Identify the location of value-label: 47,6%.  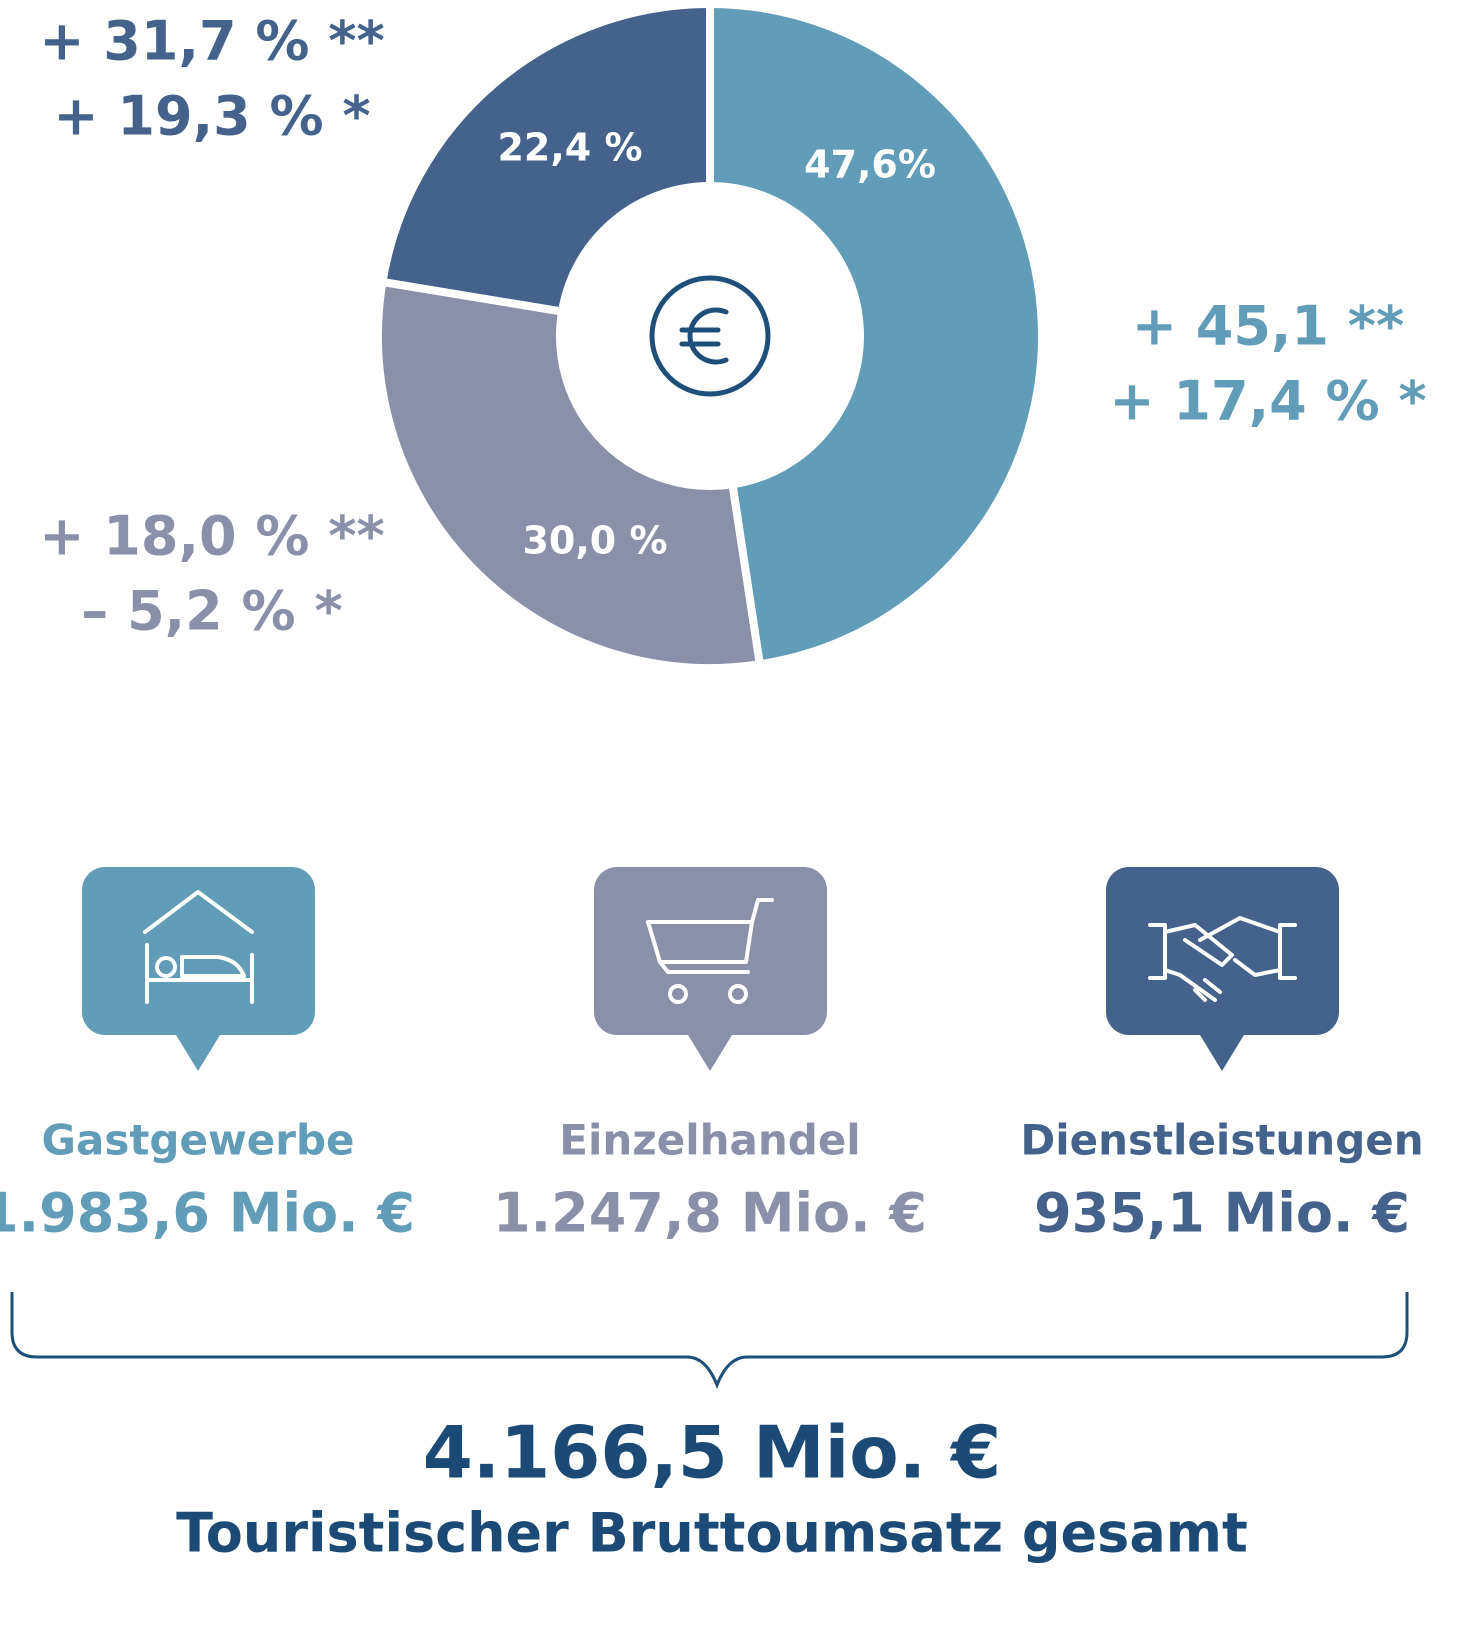
(870, 165).